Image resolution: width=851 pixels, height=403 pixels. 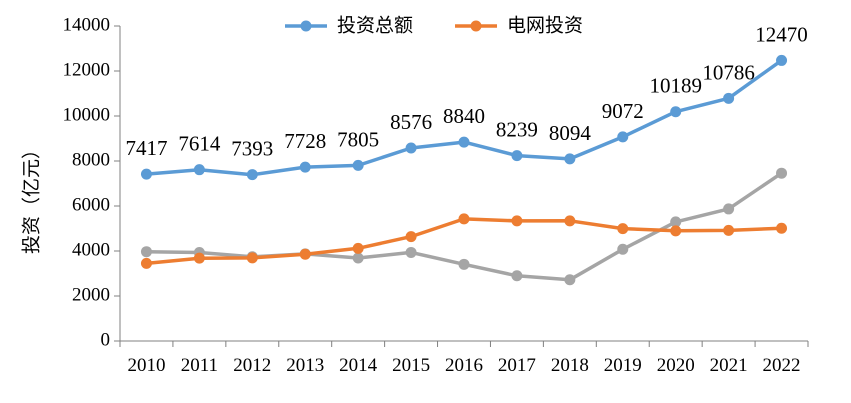 What do you see at coordinates (146, 365) in the screenshot?
I see `x-tick-label: 2010` at bounding box center [146, 365].